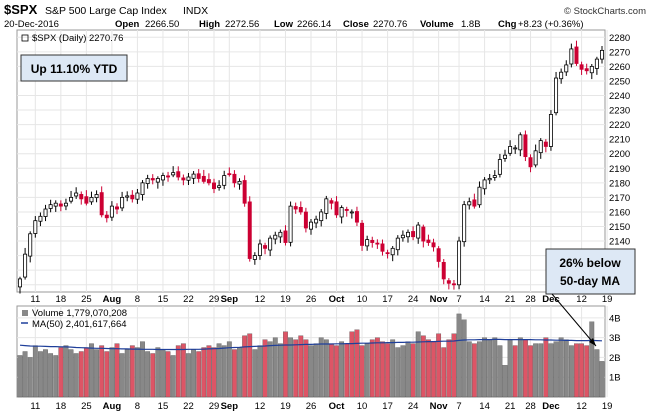 The height and width of the screenshot is (420, 650). Describe the element at coordinates (314, 24) in the screenshot. I see `header-low-value: 2266.14` at that location.